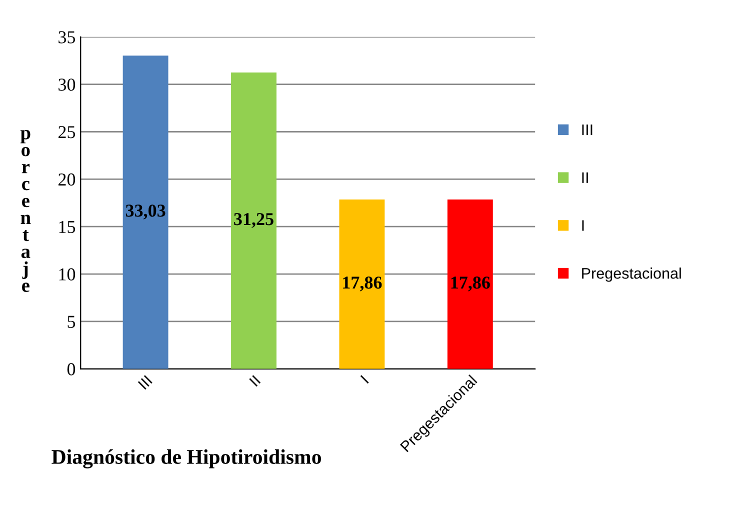 The height and width of the screenshot is (527, 733). I want to click on data-label: 33,03, so click(146, 212).